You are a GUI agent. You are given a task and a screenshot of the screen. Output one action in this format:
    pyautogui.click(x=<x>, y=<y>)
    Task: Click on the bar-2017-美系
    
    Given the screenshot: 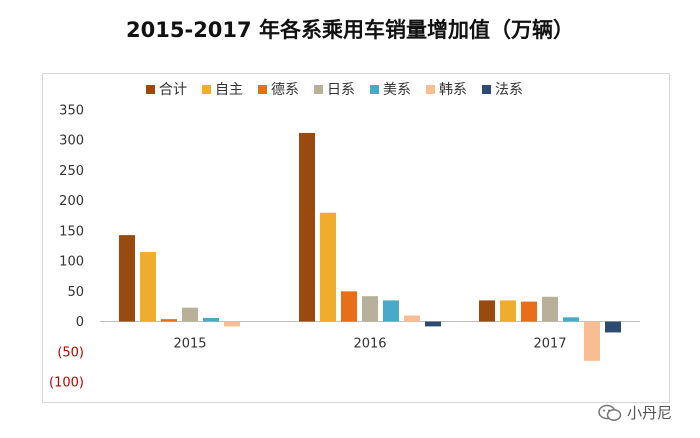 What is the action you would take?
    pyautogui.click(x=571, y=319)
    